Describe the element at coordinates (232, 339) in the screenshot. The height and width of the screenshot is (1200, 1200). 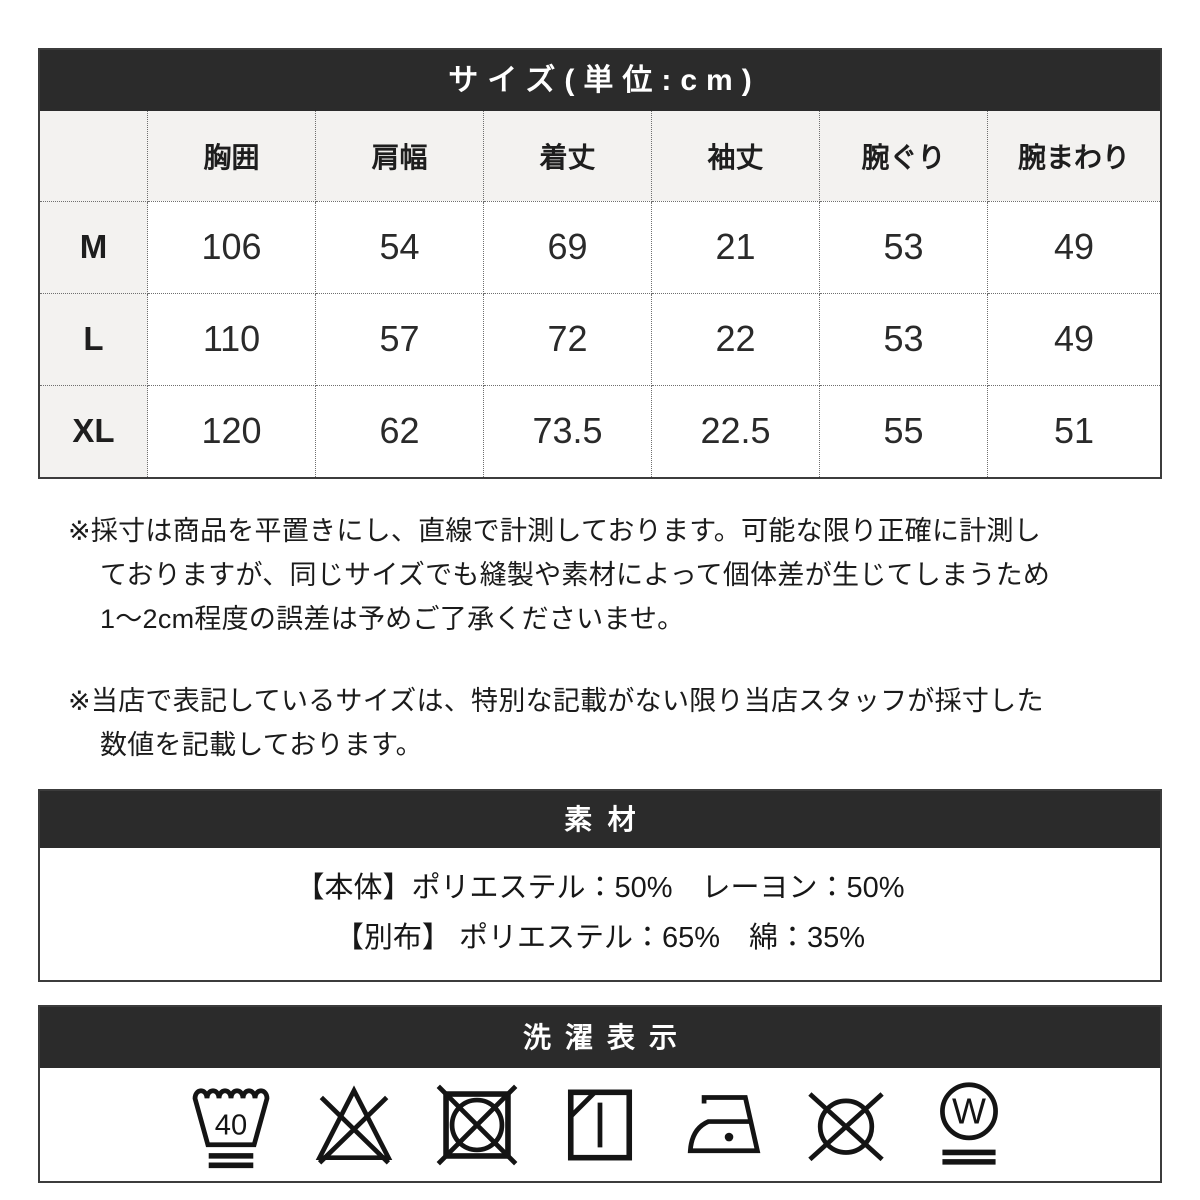
I see `cell-l-chest: 110` at that location.